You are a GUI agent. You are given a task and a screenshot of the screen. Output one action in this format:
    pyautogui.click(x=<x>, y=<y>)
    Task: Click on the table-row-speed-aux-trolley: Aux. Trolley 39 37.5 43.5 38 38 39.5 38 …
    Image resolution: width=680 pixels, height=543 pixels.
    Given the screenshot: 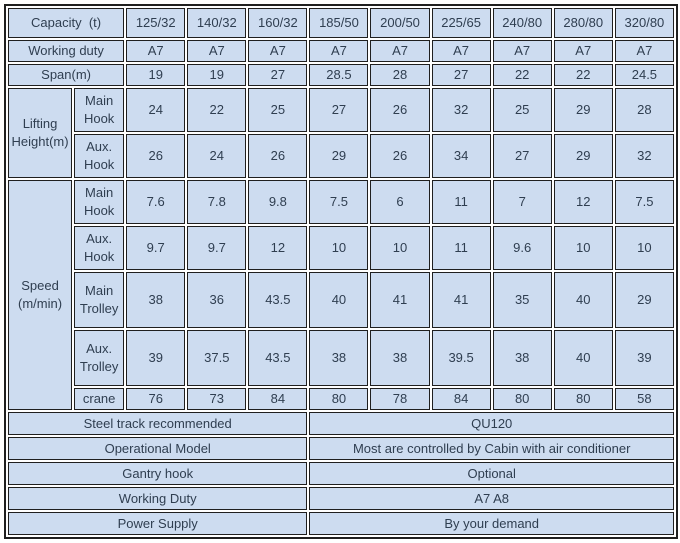 What is the action you would take?
    pyautogui.click(x=341, y=358)
    